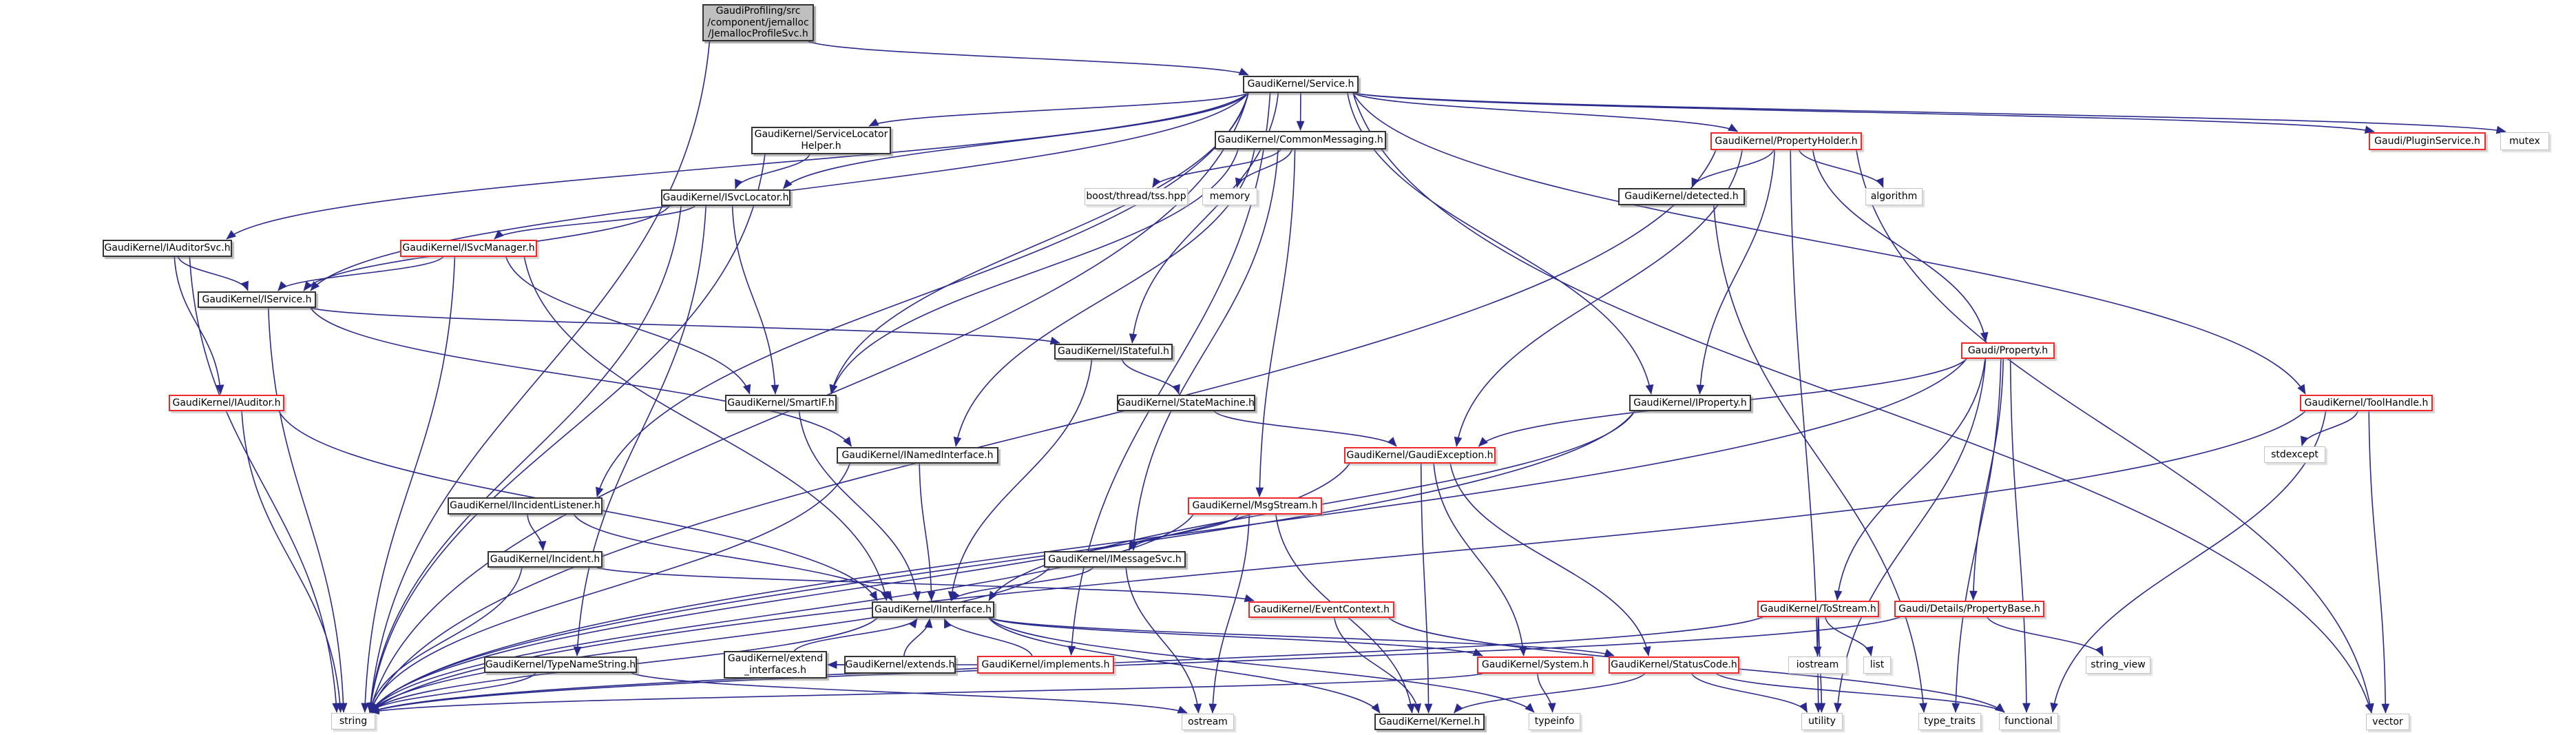  I want to click on node-gaudikernel-extend-interfaces-h: GaudiKernel/extend _interfaces.h, so click(775, 665).